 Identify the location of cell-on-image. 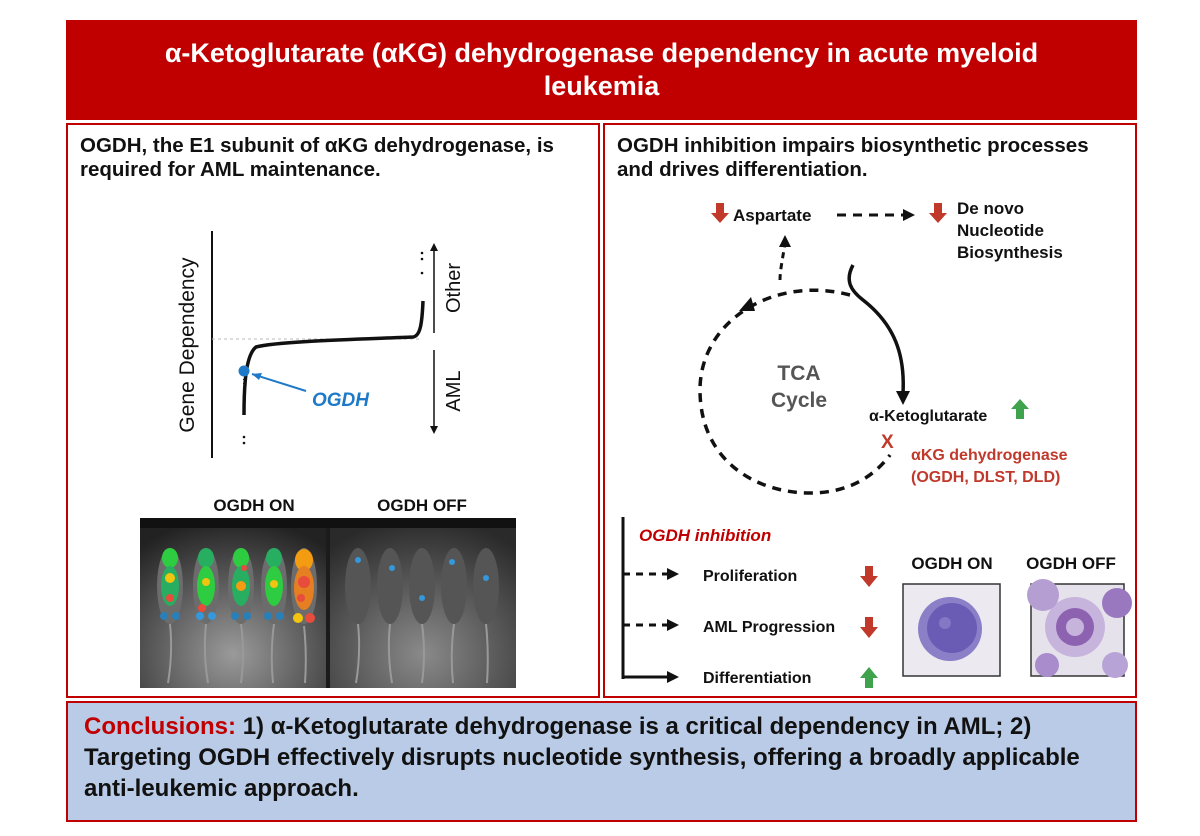
(951, 630).